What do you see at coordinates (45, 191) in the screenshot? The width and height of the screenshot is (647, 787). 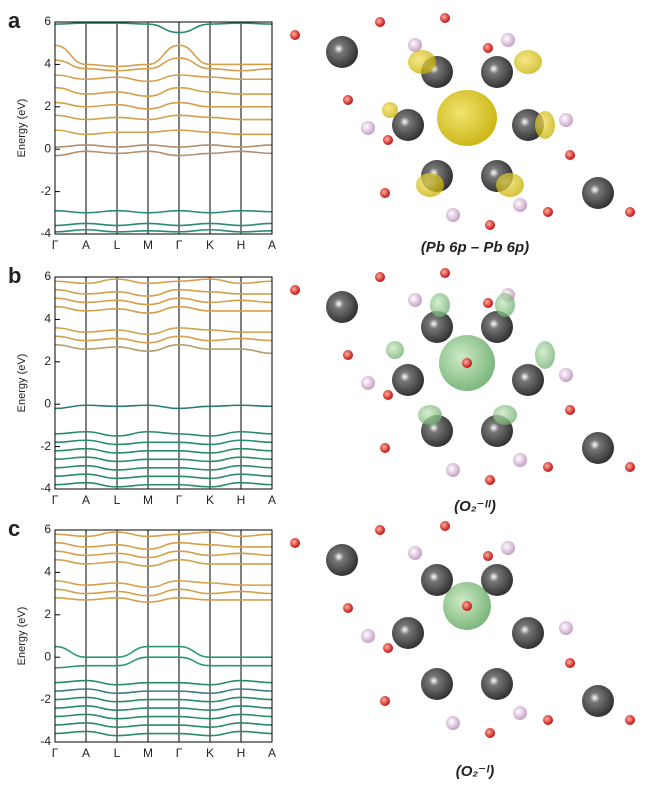 I see `y-tick-label: -2` at bounding box center [45, 191].